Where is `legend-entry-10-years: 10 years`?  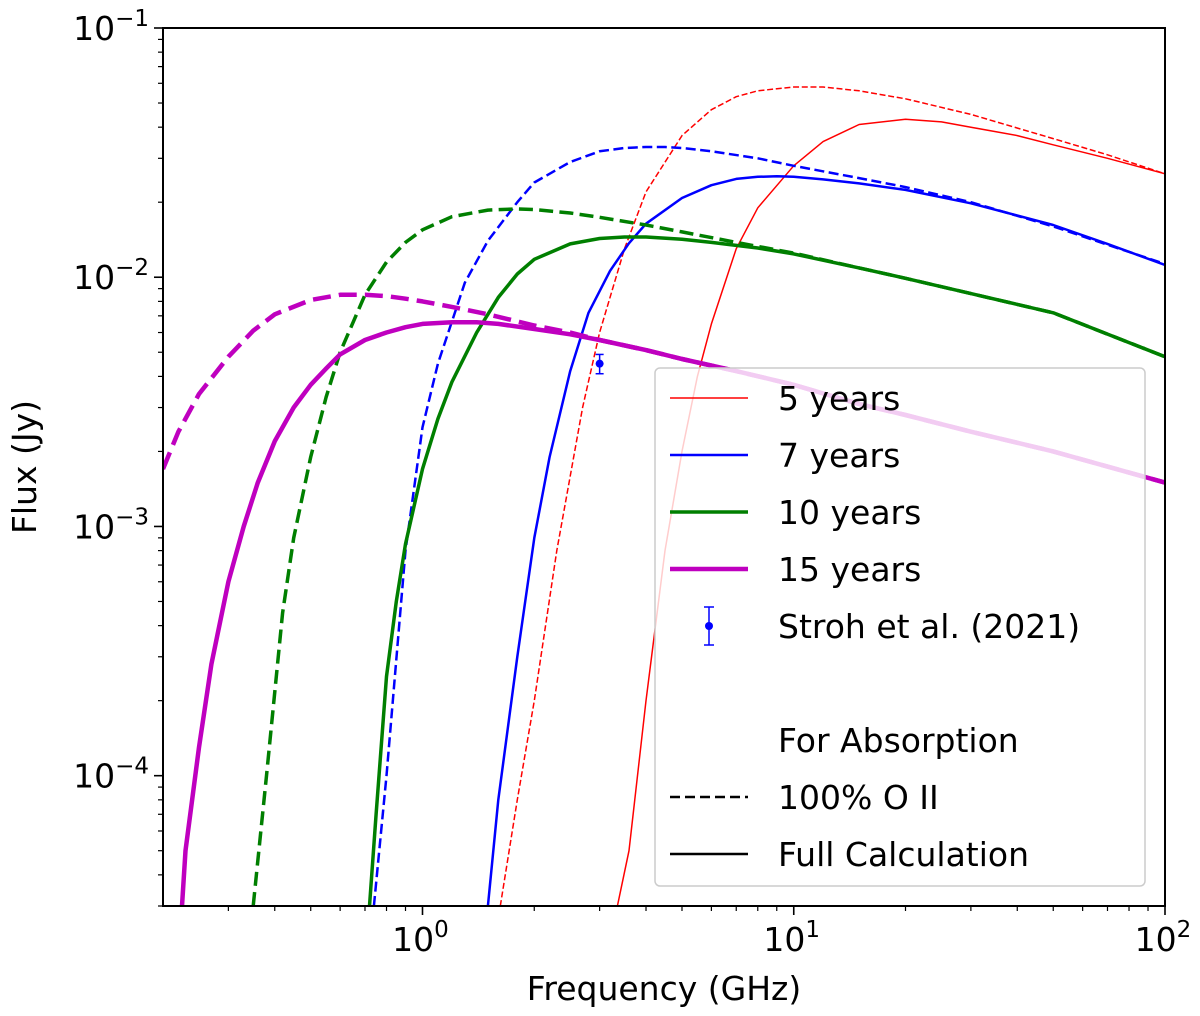
legend-entry-10-years: 10 years is located at coordinates (795, 512).